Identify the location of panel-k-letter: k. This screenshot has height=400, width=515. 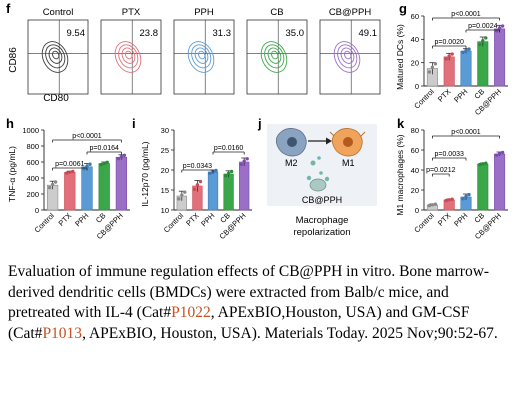
(401, 123).